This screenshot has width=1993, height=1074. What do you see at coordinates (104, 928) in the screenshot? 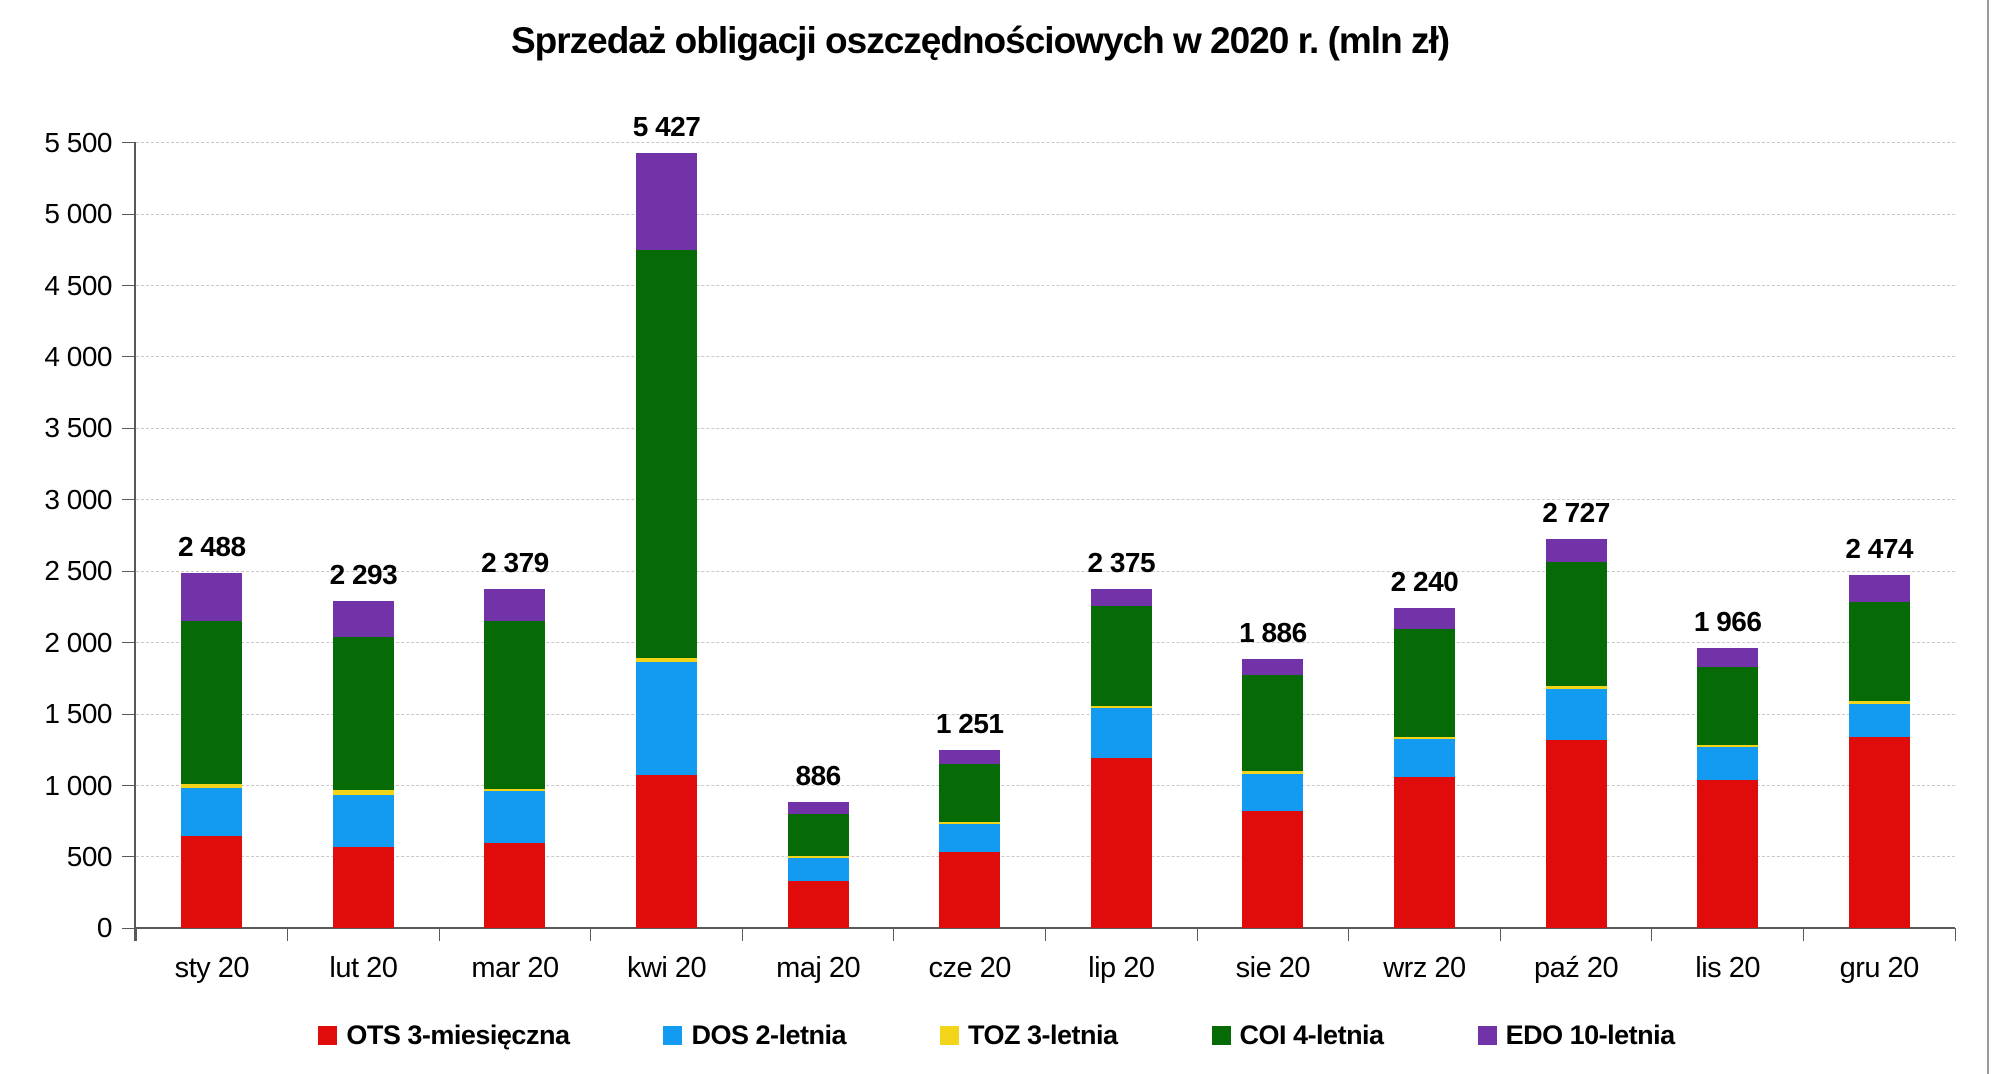
I see `y-tick-label: 0` at bounding box center [104, 928].